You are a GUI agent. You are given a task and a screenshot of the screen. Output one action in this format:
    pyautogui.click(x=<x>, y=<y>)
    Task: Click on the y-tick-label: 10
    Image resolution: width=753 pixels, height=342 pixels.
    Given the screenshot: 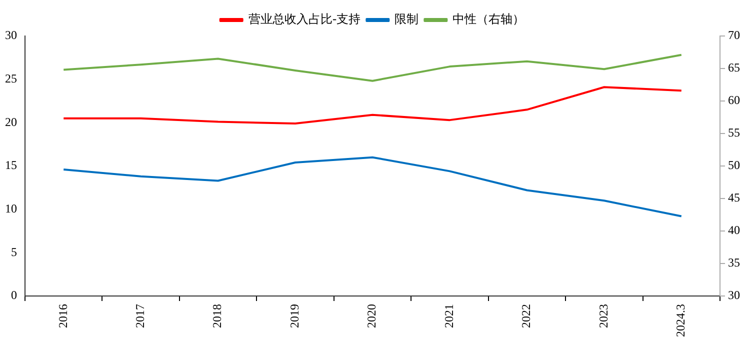 What is the action you would take?
    pyautogui.click(x=11, y=208)
    